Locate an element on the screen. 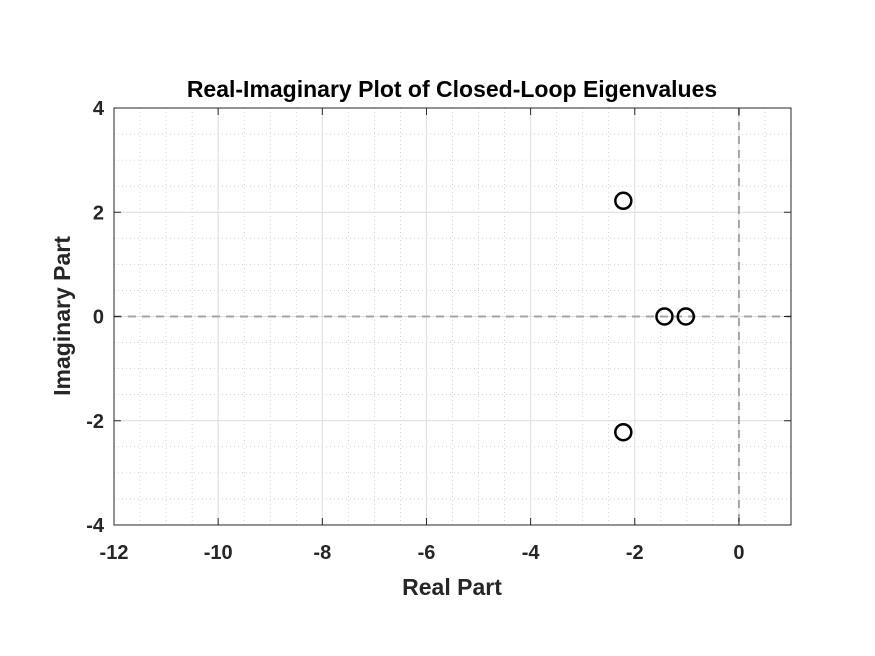 The image size is (875, 656). y-tick-label: 2 is located at coordinates (98, 213).